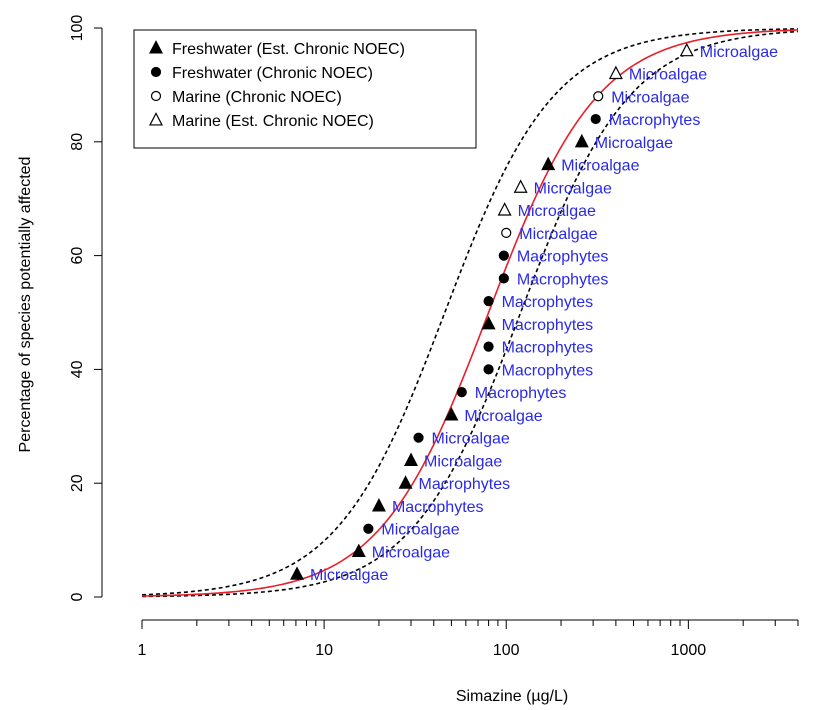 The width and height of the screenshot is (819, 710). What do you see at coordinates (156, 96) in the screenshot?
I see `open-circle-legend-marker` at bounding box center [156, 96].